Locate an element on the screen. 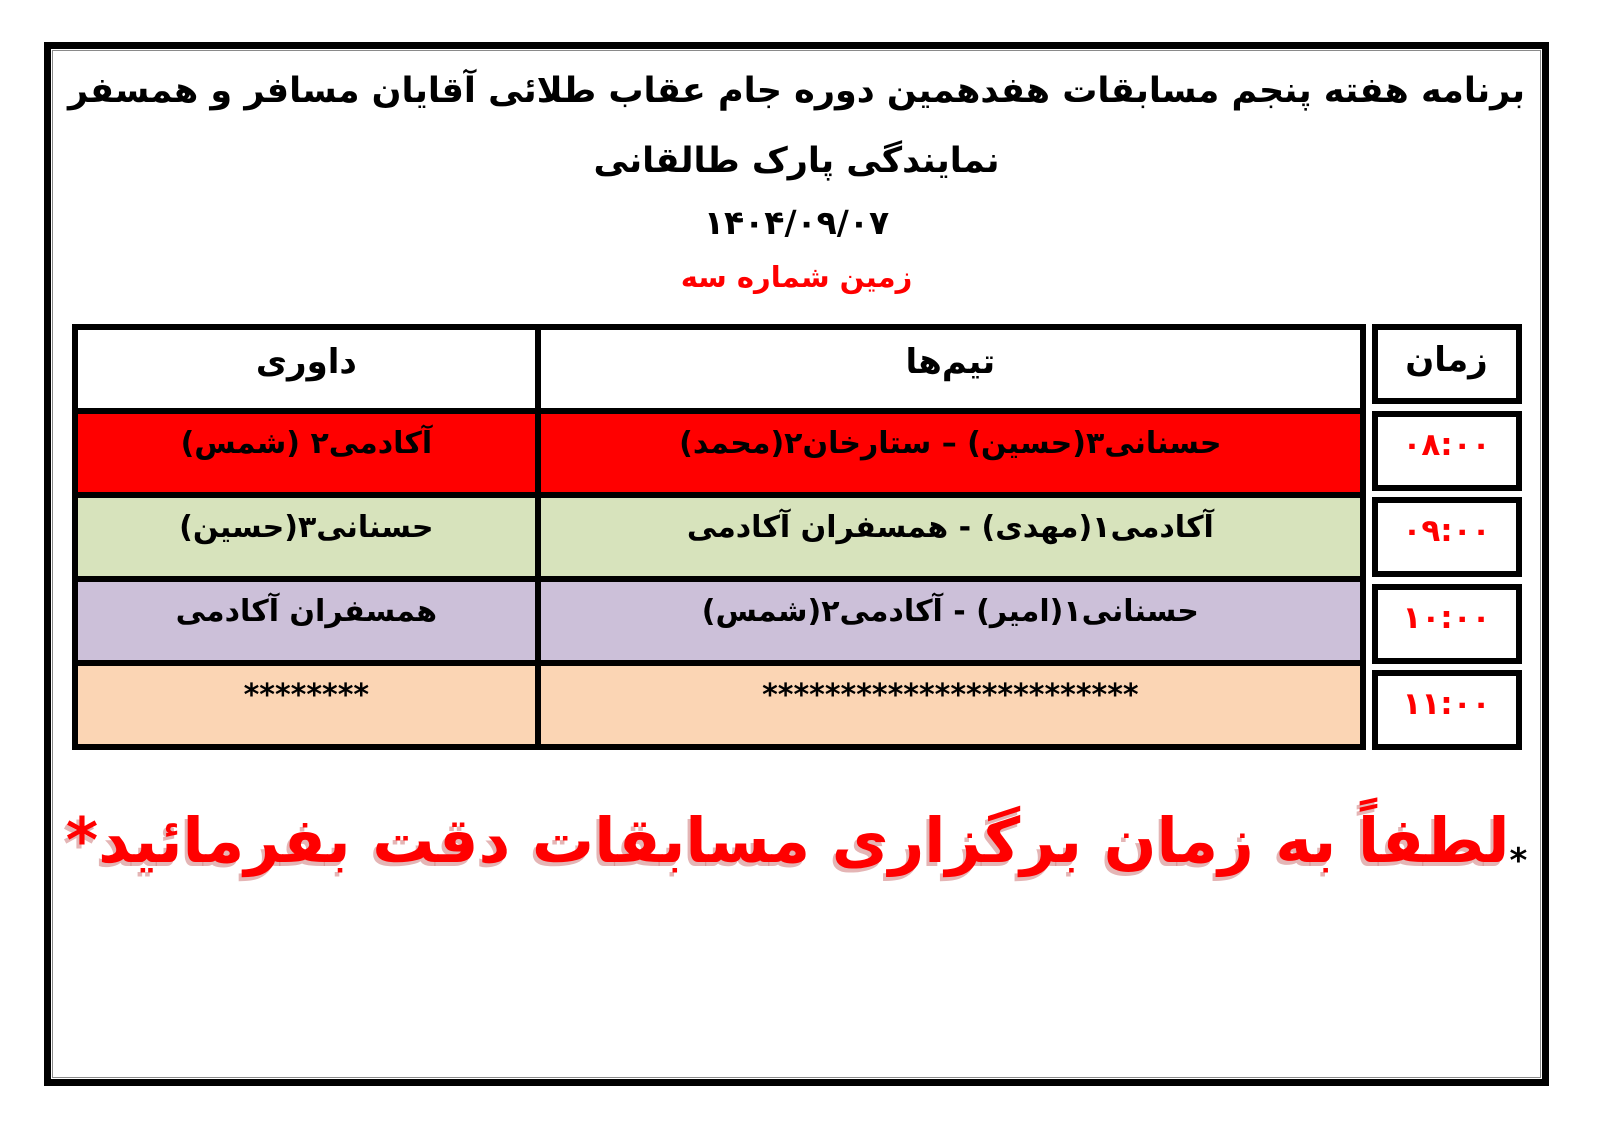  time-cell-row3: ۱۰:۰۰ is located at coordinates (1446, 623).